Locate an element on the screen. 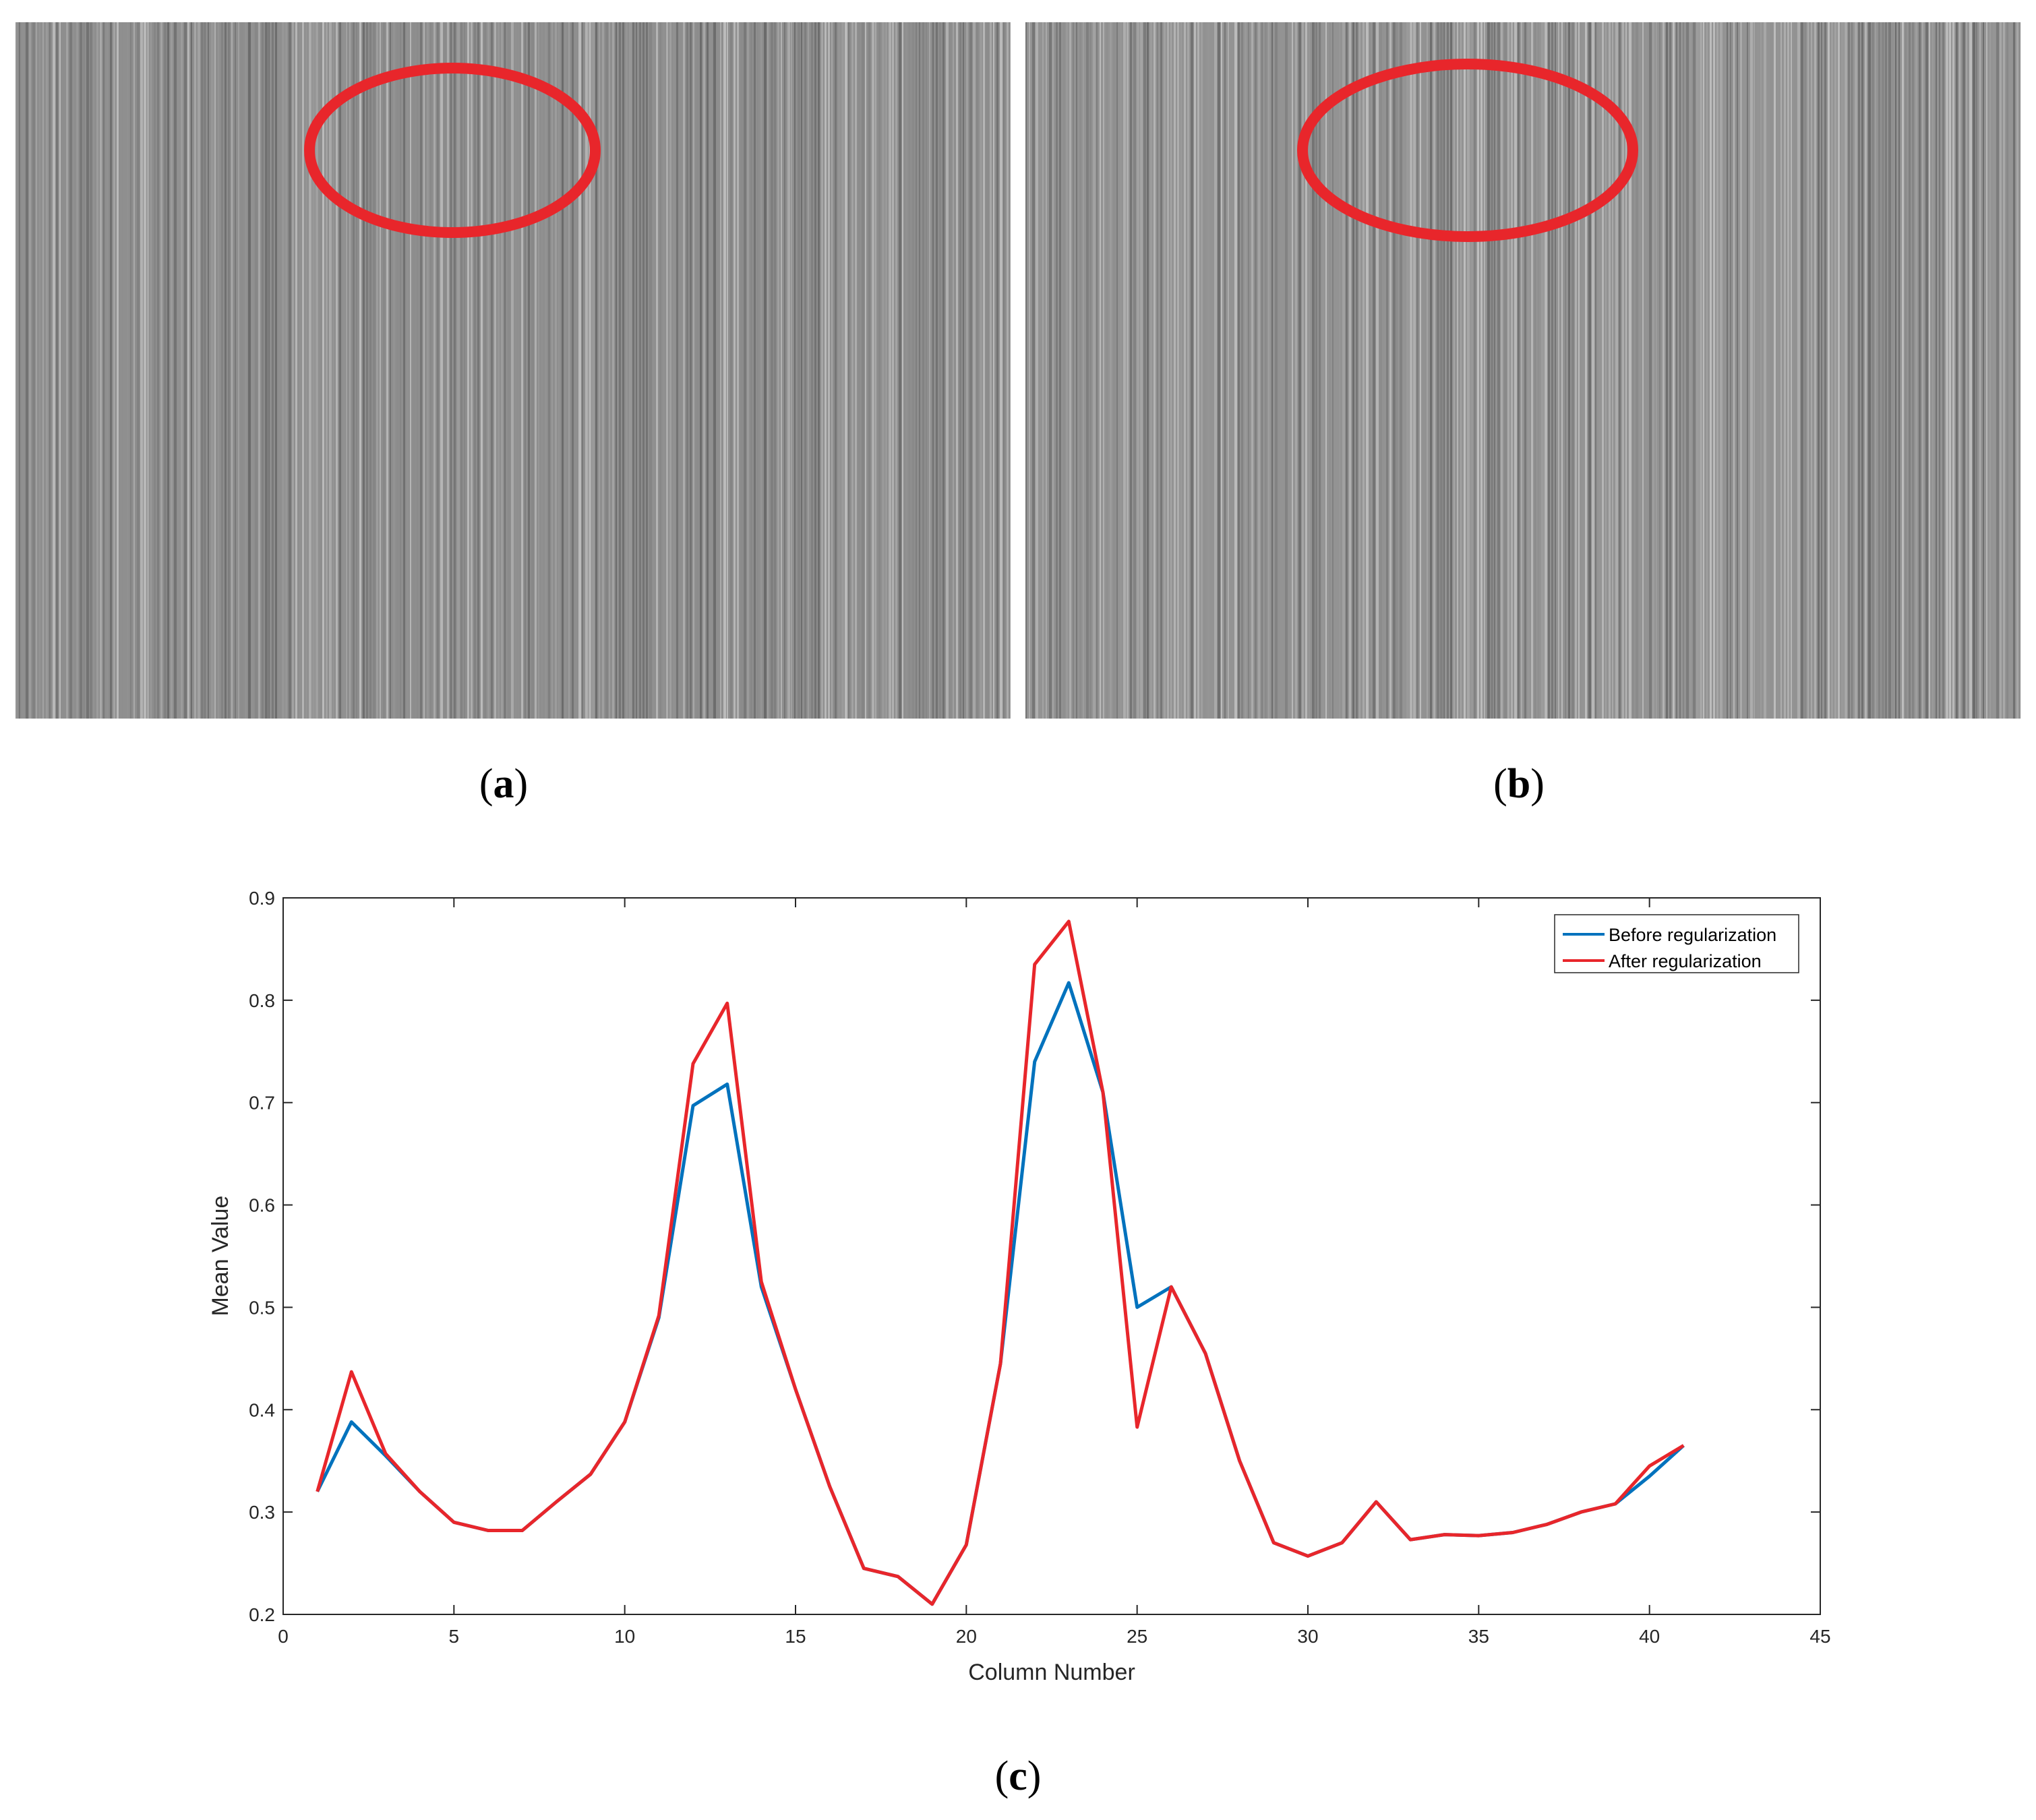  x-axis-label: Column Number is located at coordinates (1051, 1672).